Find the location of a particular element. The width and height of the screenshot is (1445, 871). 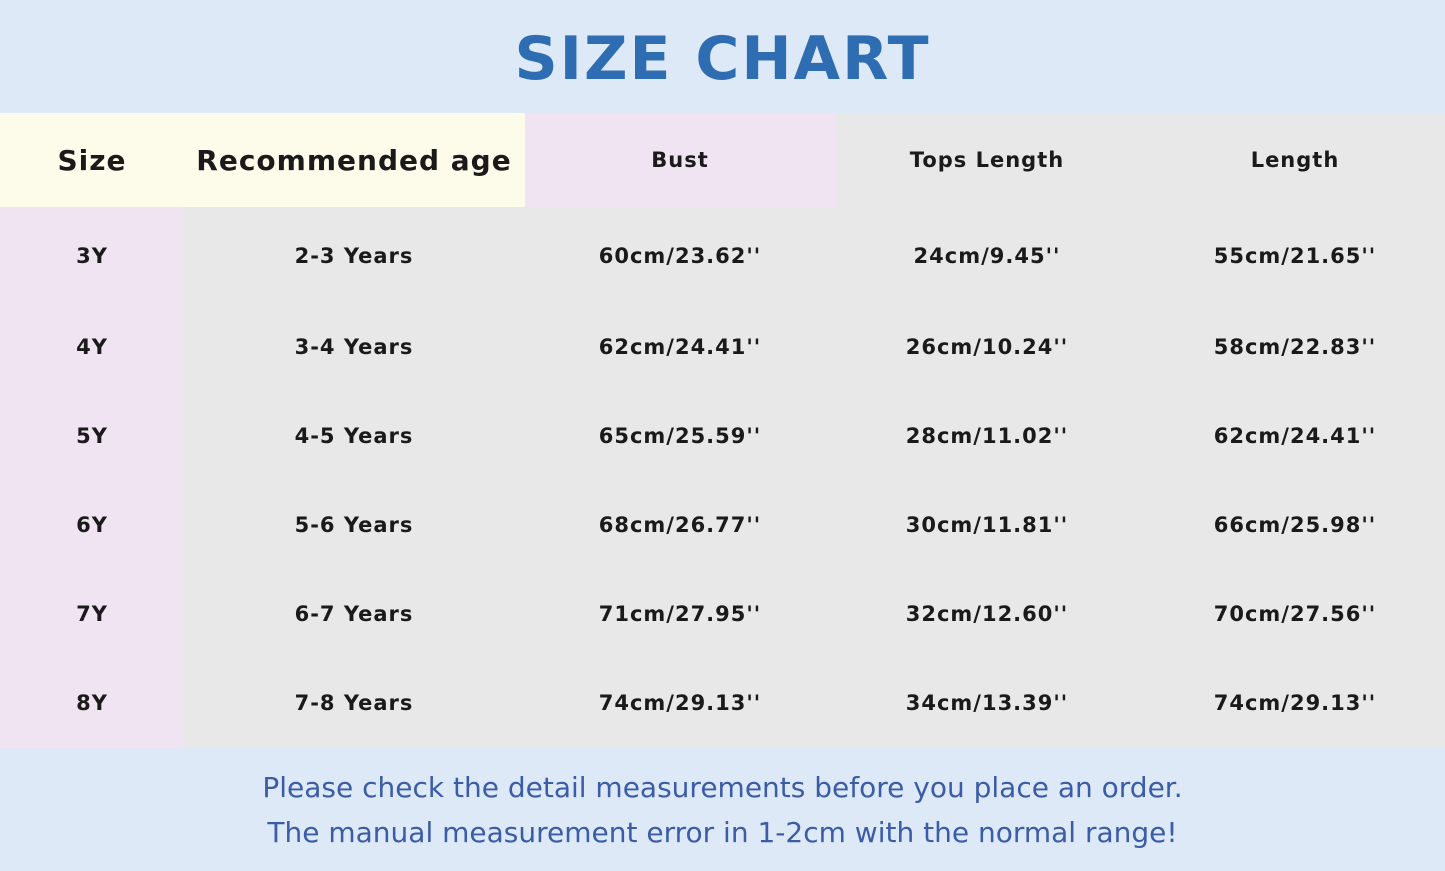

size-column-bg is located at coordinates (91, 477).